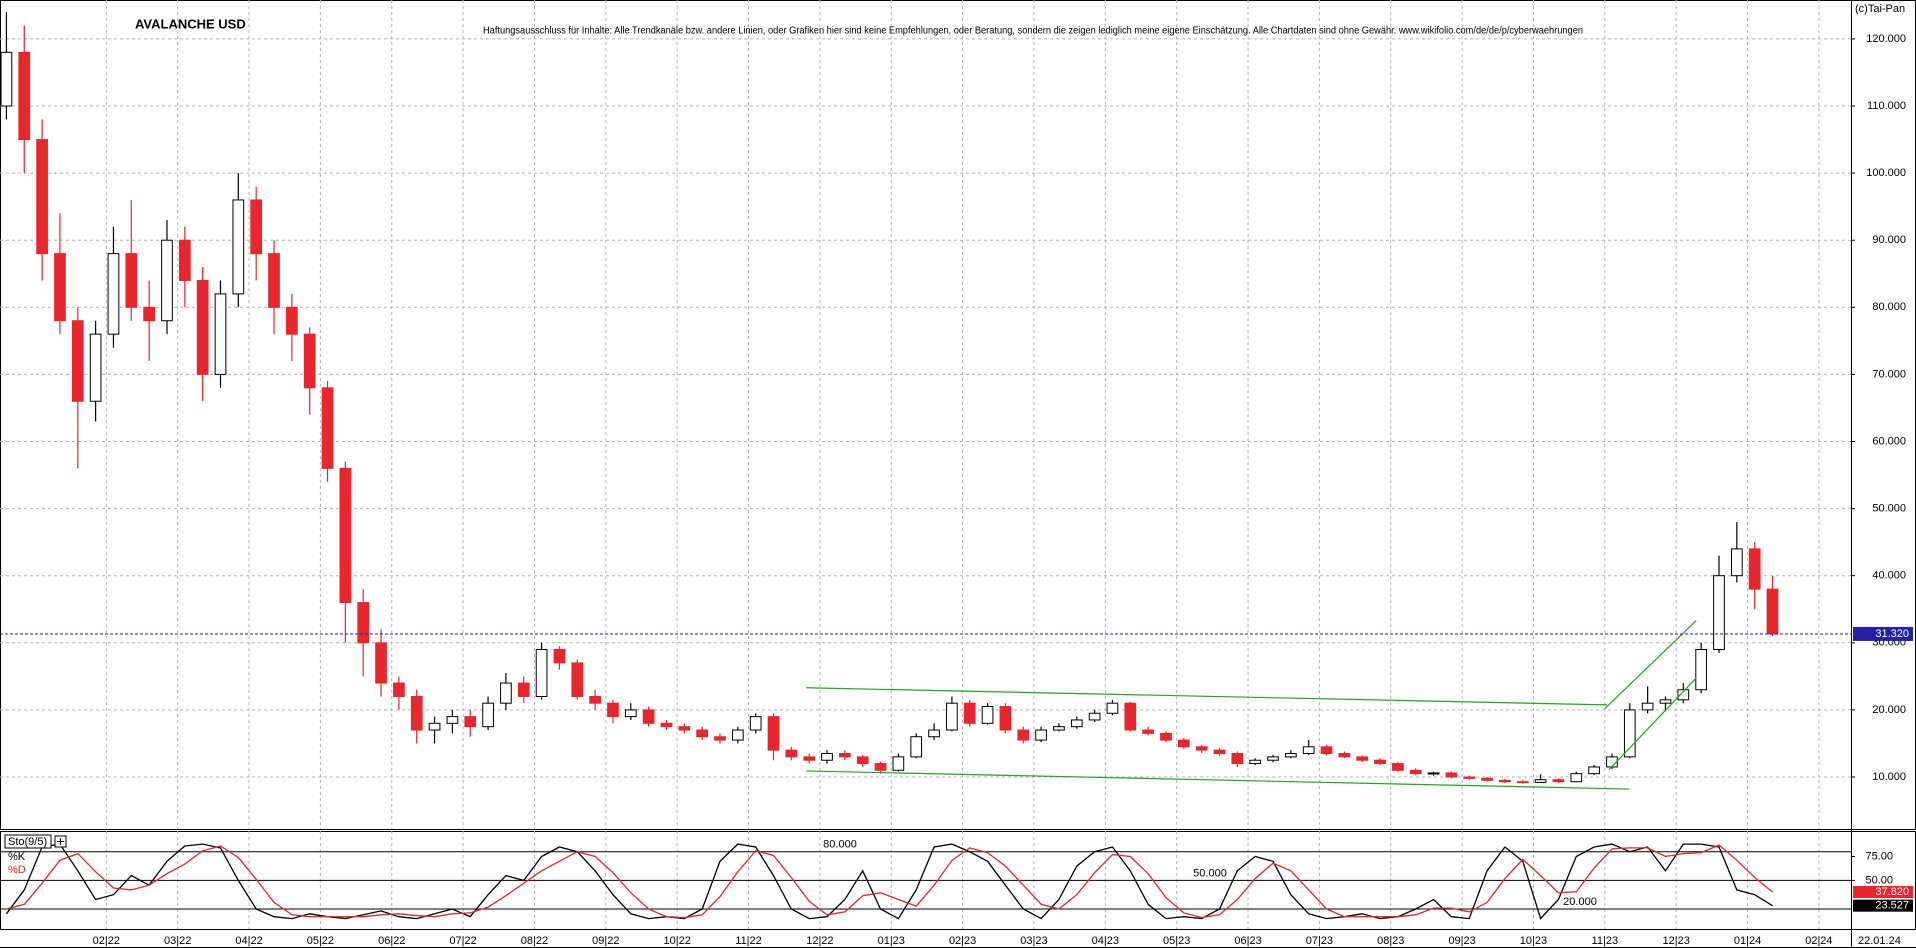  Describe the element at coordinates (819, 941) in the screenshot. I see `x-tick-label: 12|22` at that location.